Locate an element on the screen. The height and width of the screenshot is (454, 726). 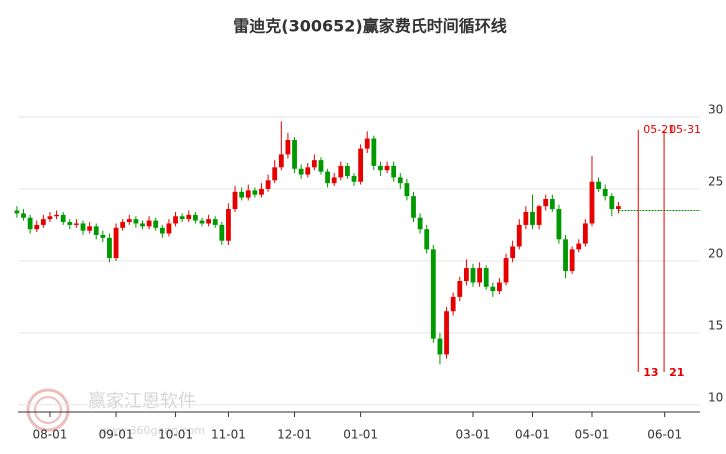
watermark-logo-inner is located at coordinates (48, 410).